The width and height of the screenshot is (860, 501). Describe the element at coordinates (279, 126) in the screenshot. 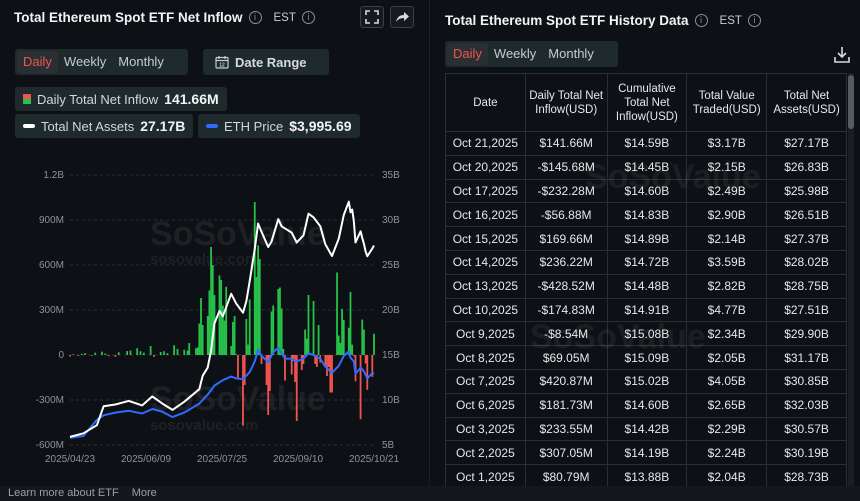

I see `legend-eth-price: ETH Price $3,995.69` at that location.